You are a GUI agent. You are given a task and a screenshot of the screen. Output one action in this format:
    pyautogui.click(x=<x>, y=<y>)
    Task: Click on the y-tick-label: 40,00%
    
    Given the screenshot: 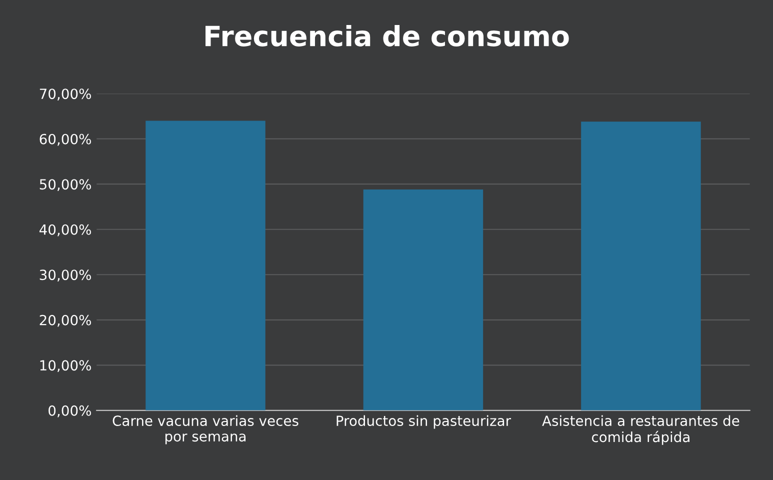 What is the action you would take?
    pyautogui.click(x=65, y=230)
    